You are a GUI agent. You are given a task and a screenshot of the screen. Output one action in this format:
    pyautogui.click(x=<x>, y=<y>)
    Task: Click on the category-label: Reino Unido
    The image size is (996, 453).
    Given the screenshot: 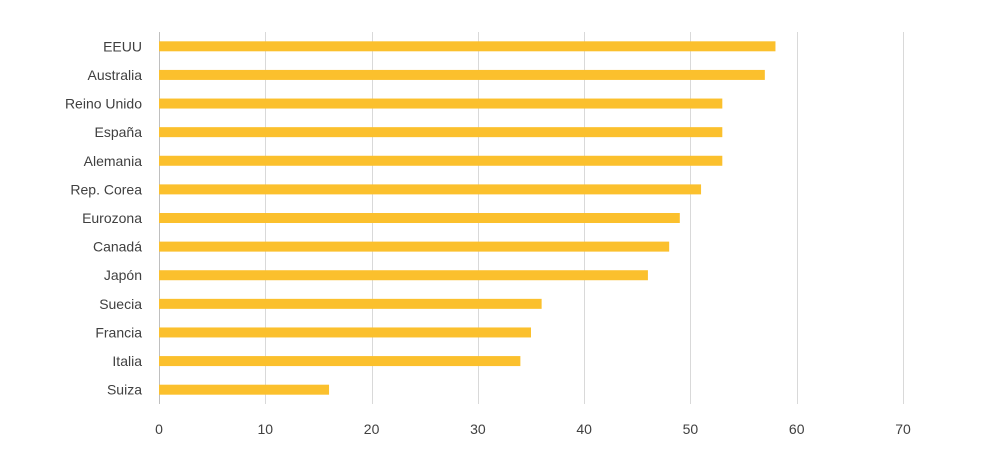 What is the action you would take?
    pyautogui.click(x=103, y=104)
    